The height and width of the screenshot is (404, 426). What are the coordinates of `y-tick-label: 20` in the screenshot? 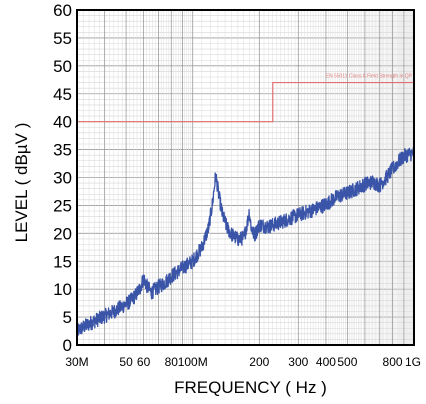 It's located at (62, 233).